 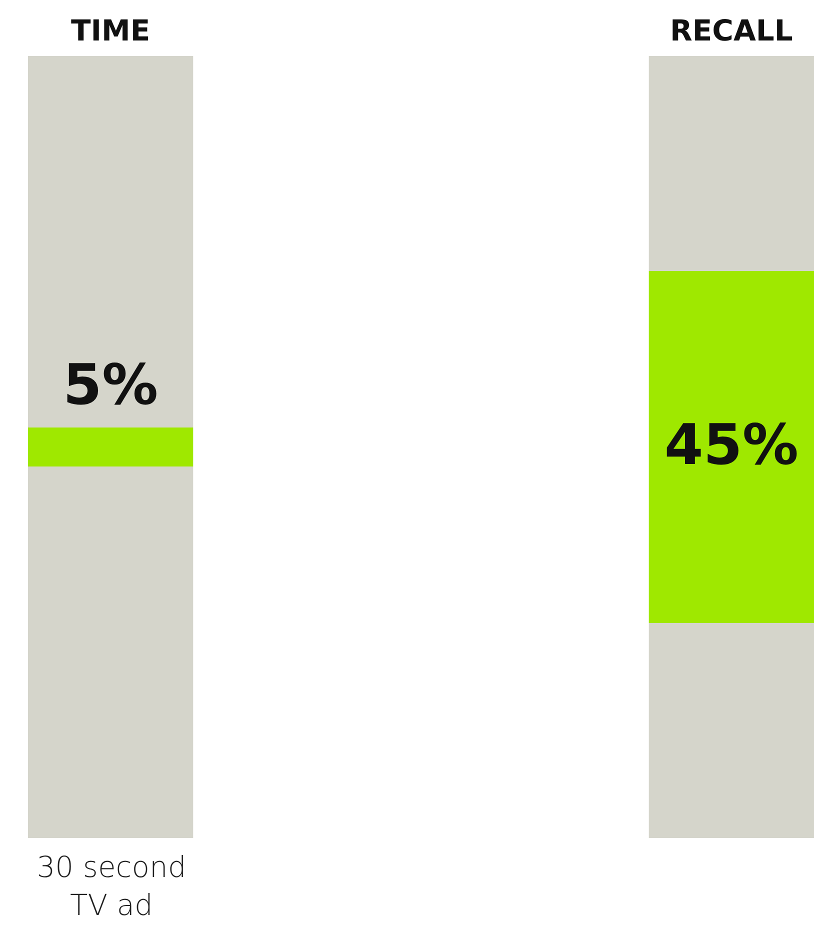 What do you see at coordinates (112, 886) in the screenshot?
I see `text: 30 second TV ad` at bounding box center [112, 886].